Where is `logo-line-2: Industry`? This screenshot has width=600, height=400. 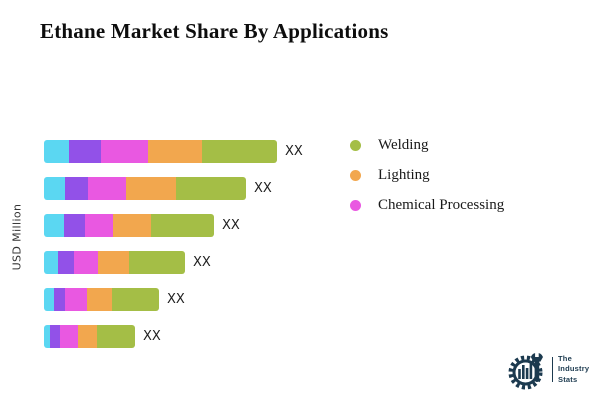
logo-line-2: Industry is located at coordinates (574, 369).